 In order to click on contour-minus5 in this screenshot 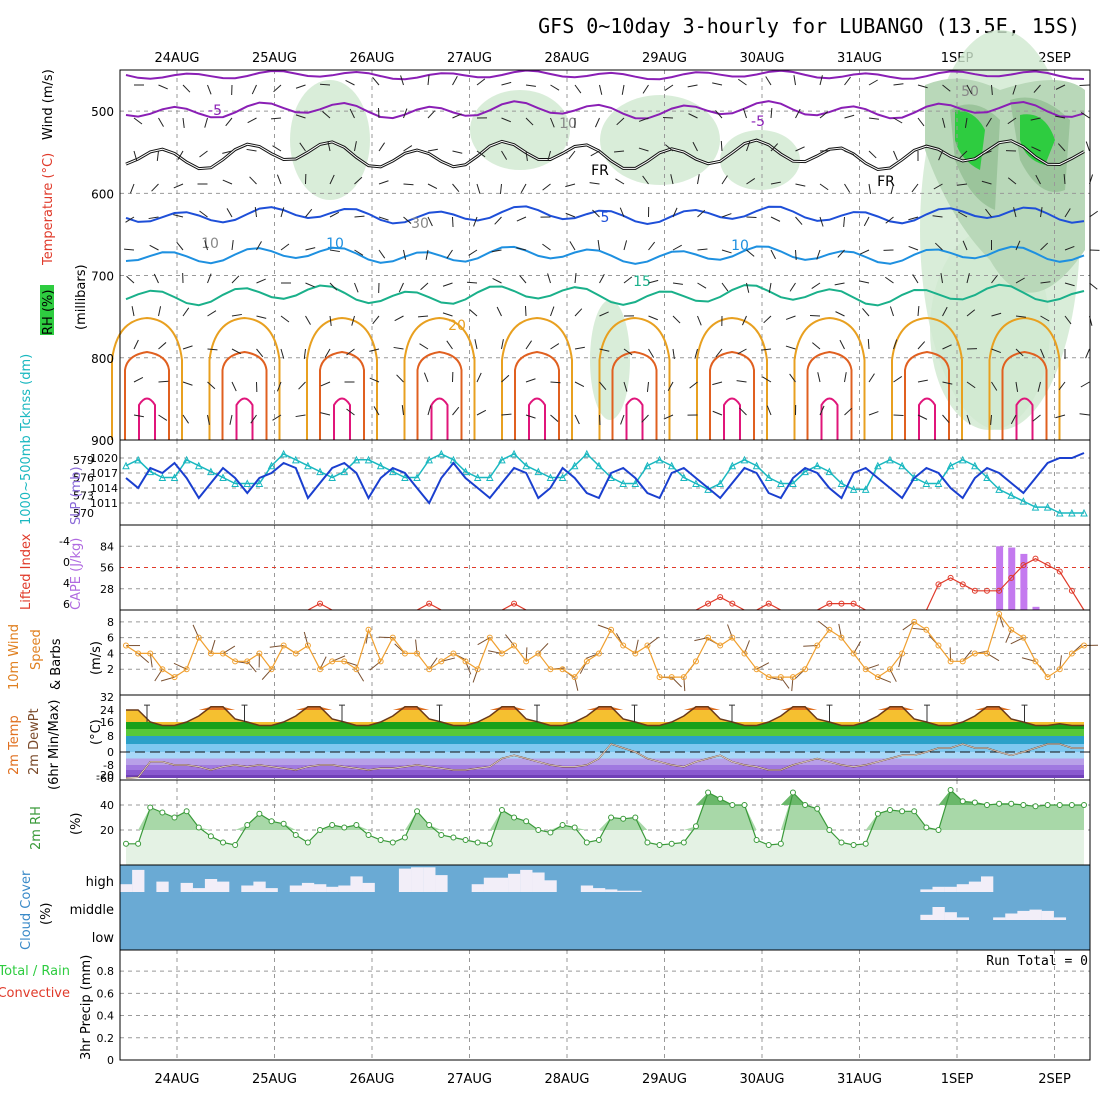, I will do `click(605, 110)`.